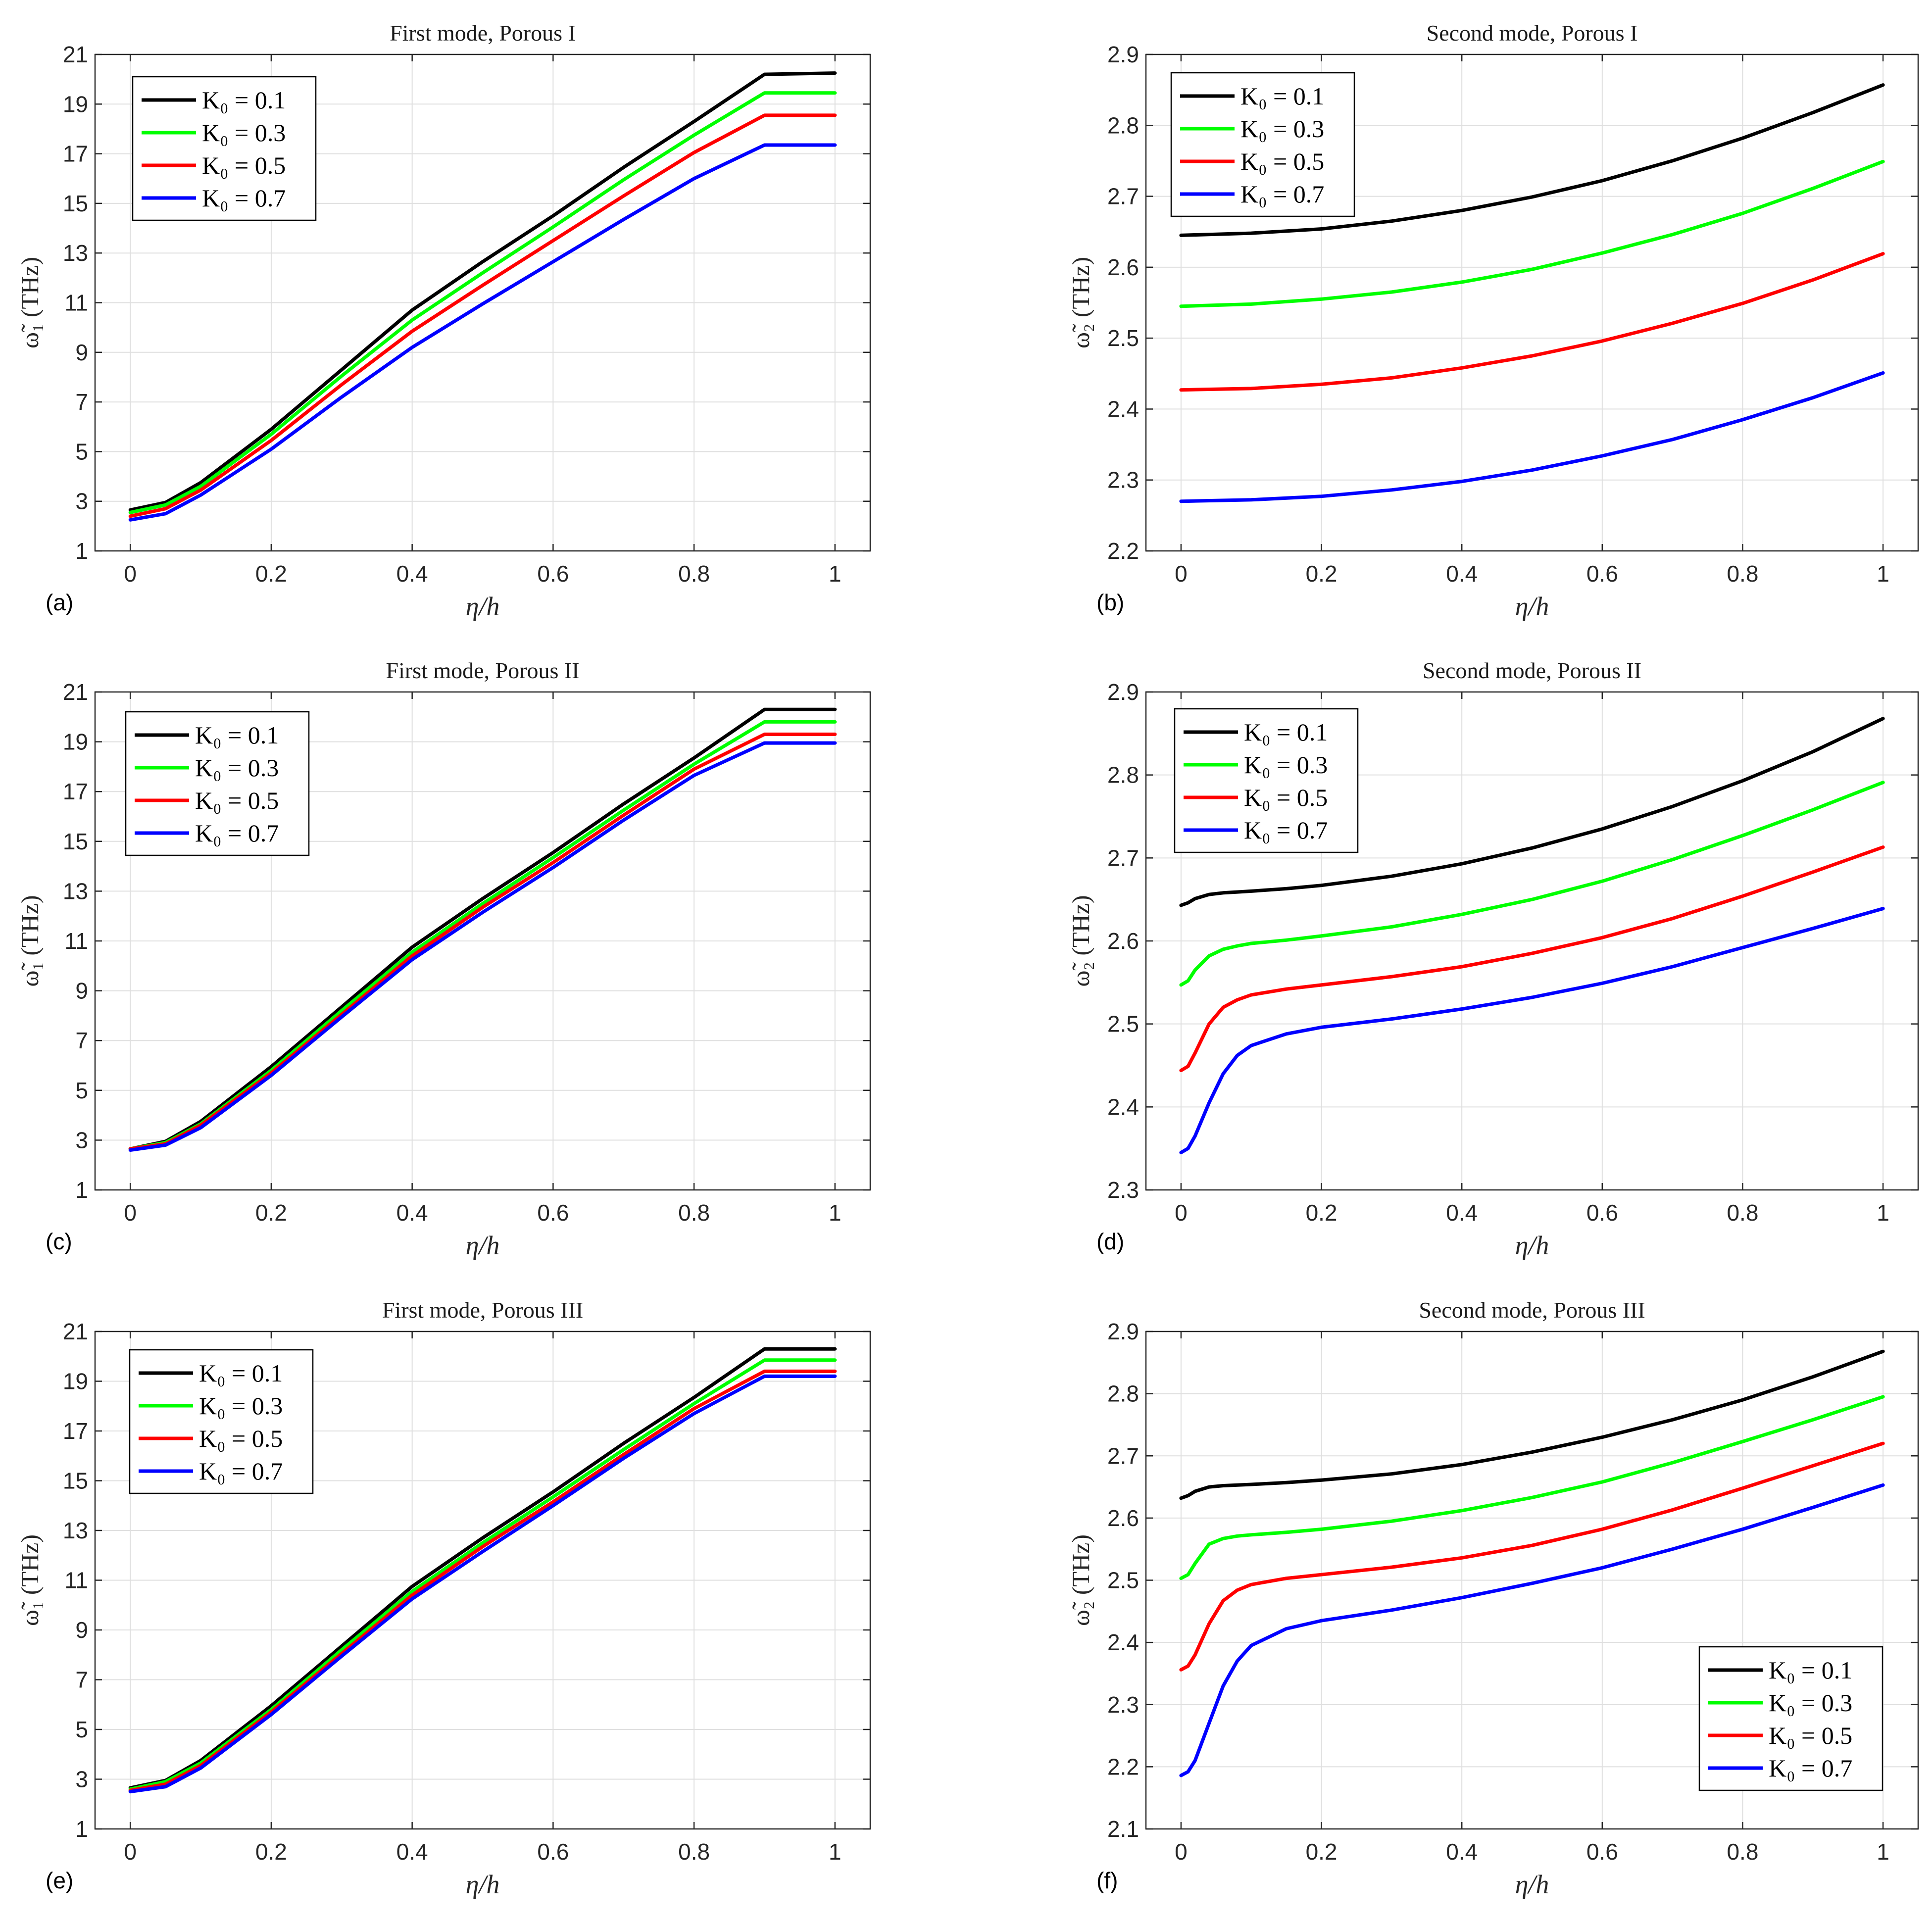 The image size is (1932, 1922). What do you see at coordinates (1532, 670) in the screenshot?
I see `chart-title: Second mode, Porous II` at bounding box center [1532, 670].